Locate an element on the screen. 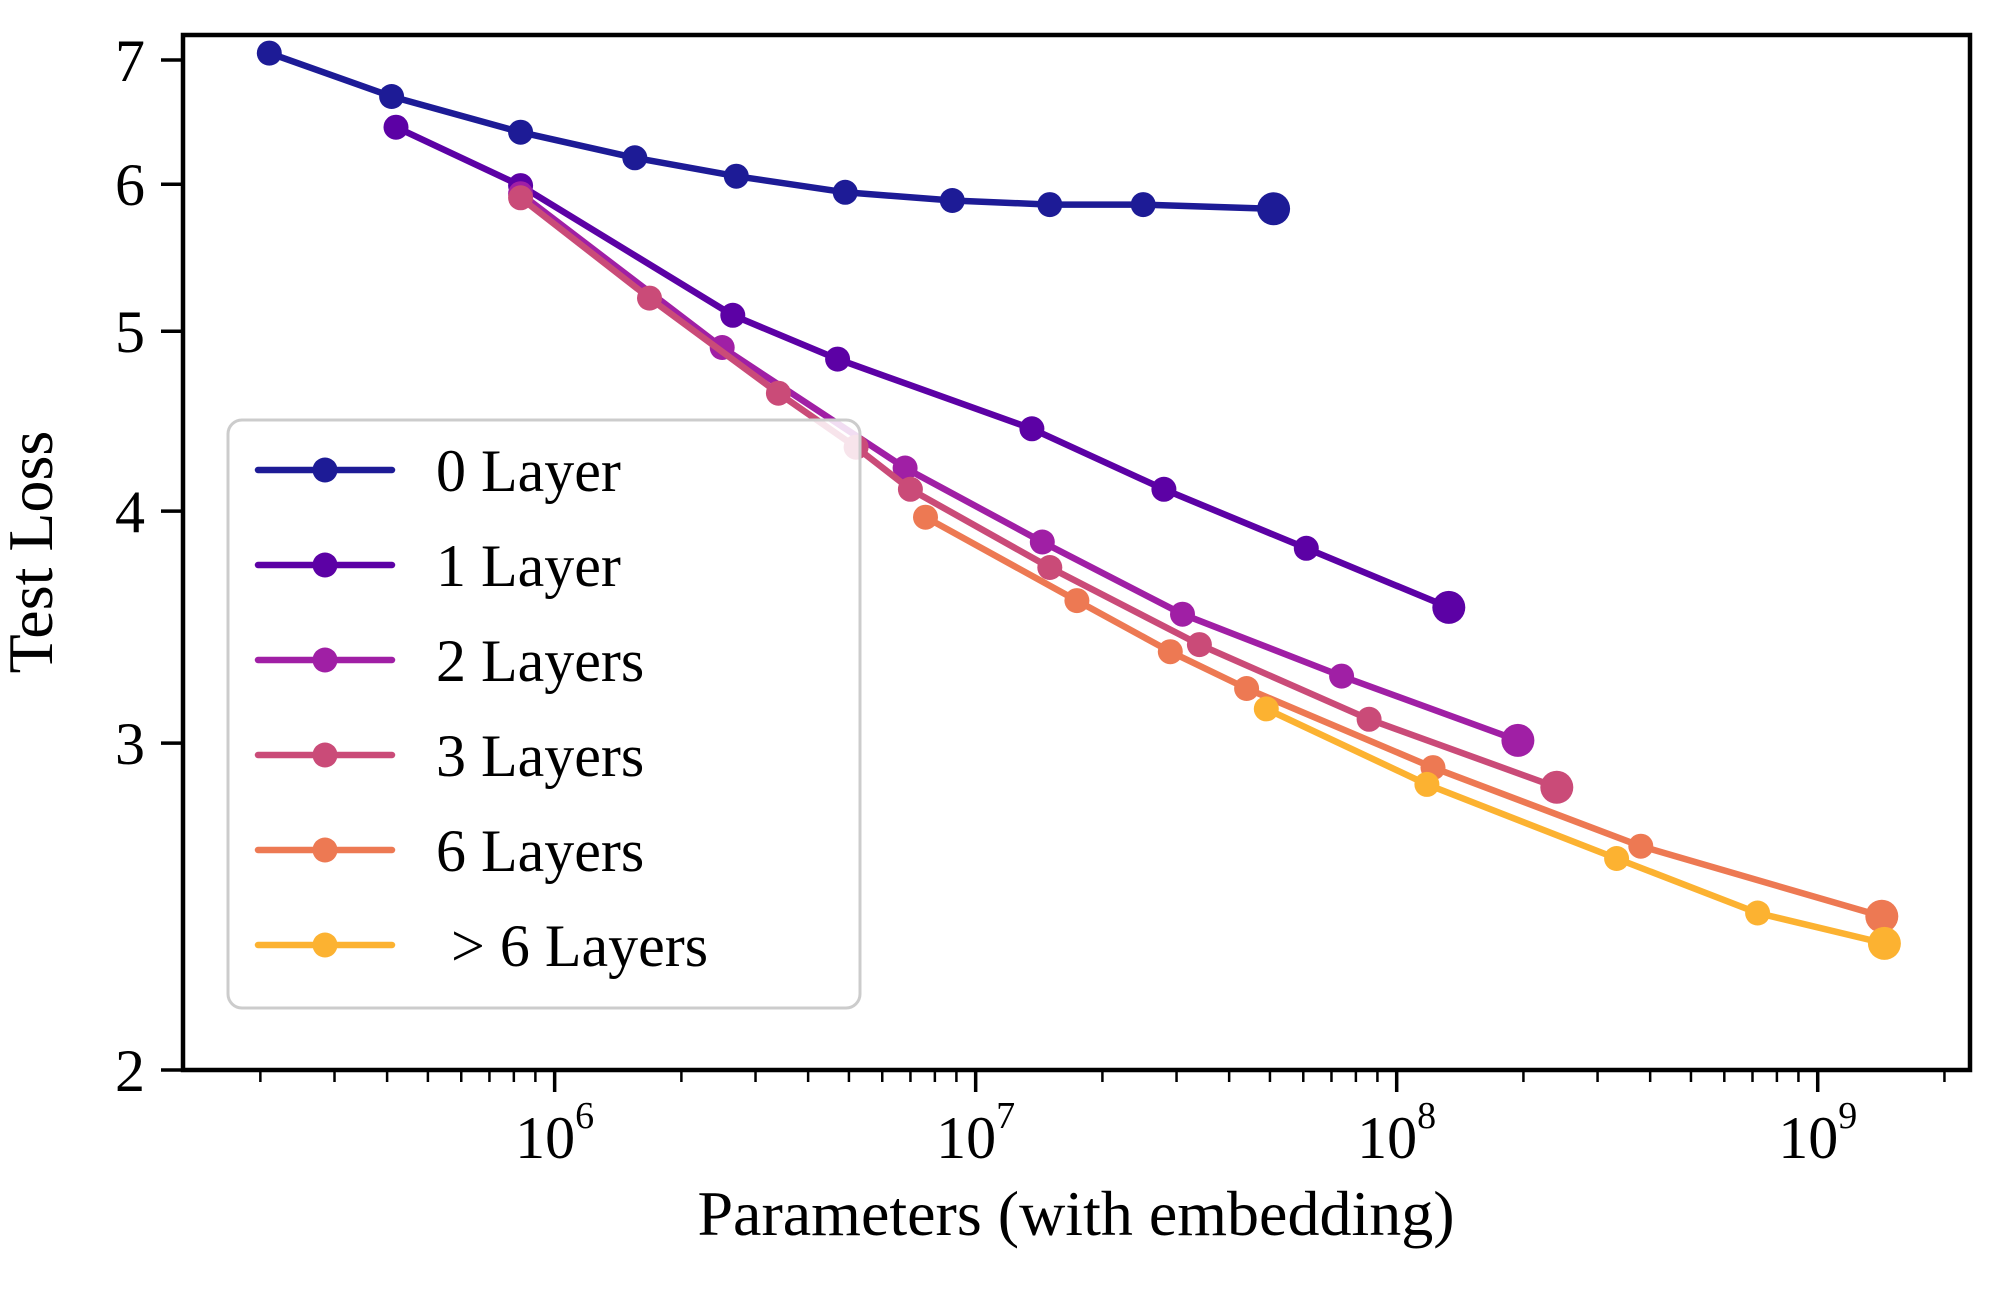  x-tick-label: 10⁹ is located at coordinates (1817, 1133).